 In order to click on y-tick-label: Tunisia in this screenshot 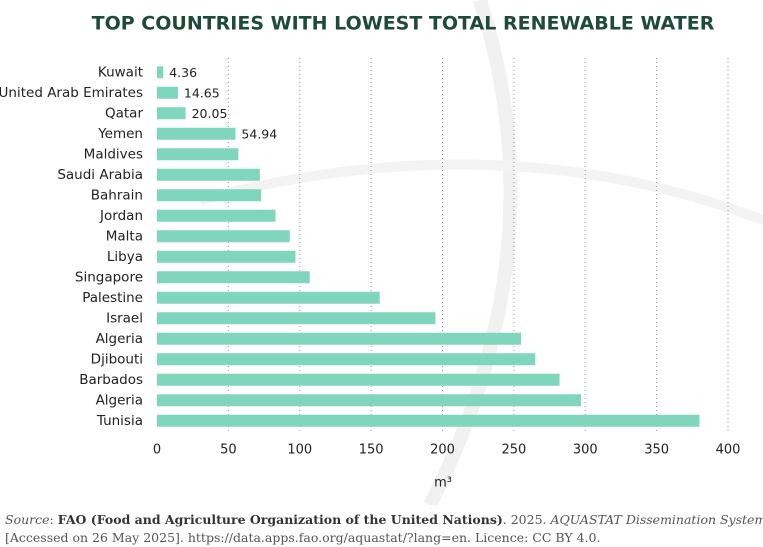, I will do `click(119, 421)`.